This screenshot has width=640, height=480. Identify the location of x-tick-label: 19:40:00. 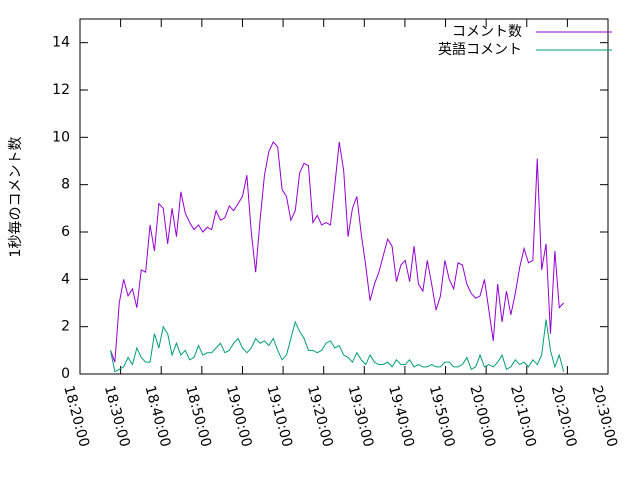
(401, 416).